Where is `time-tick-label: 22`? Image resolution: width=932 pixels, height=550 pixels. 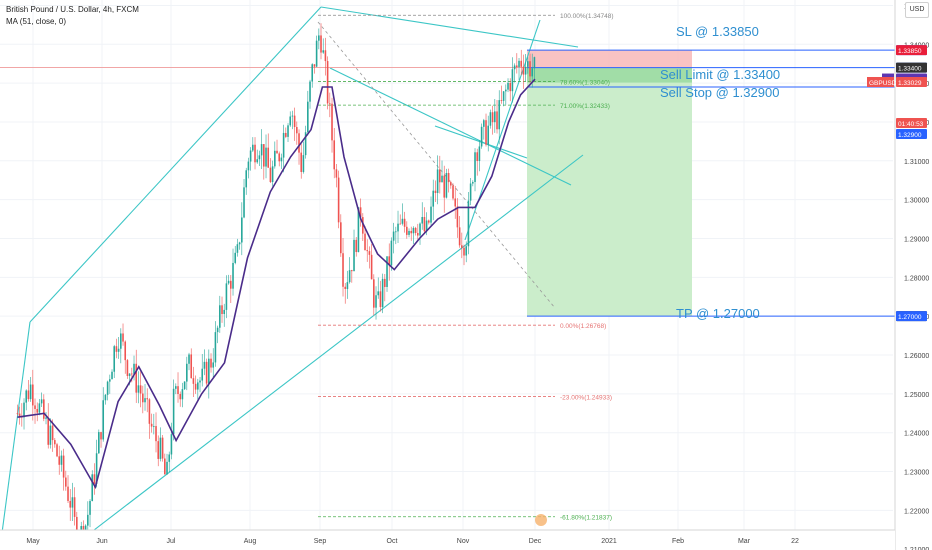 time-tick-label: 22 is located at coordinates (795, 541).